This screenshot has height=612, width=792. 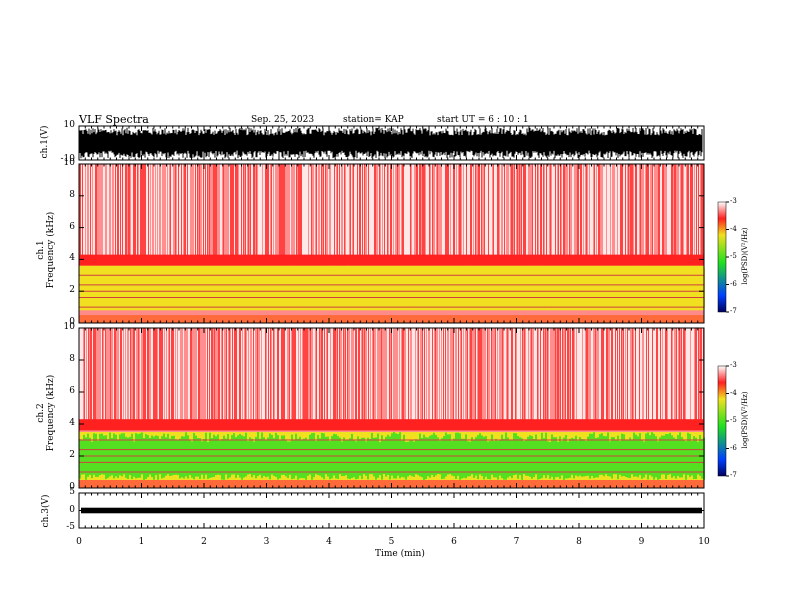 I want to click on colorbar1-tick-label: -7, so click(x=733, y=311).